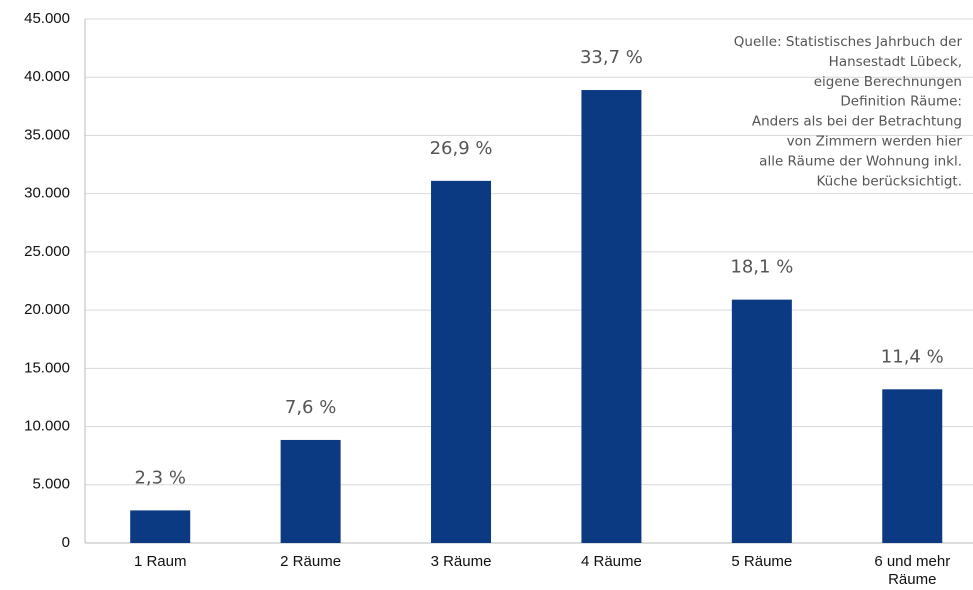  I want to click on y-tick-label: 40.000, so click(47, 76).